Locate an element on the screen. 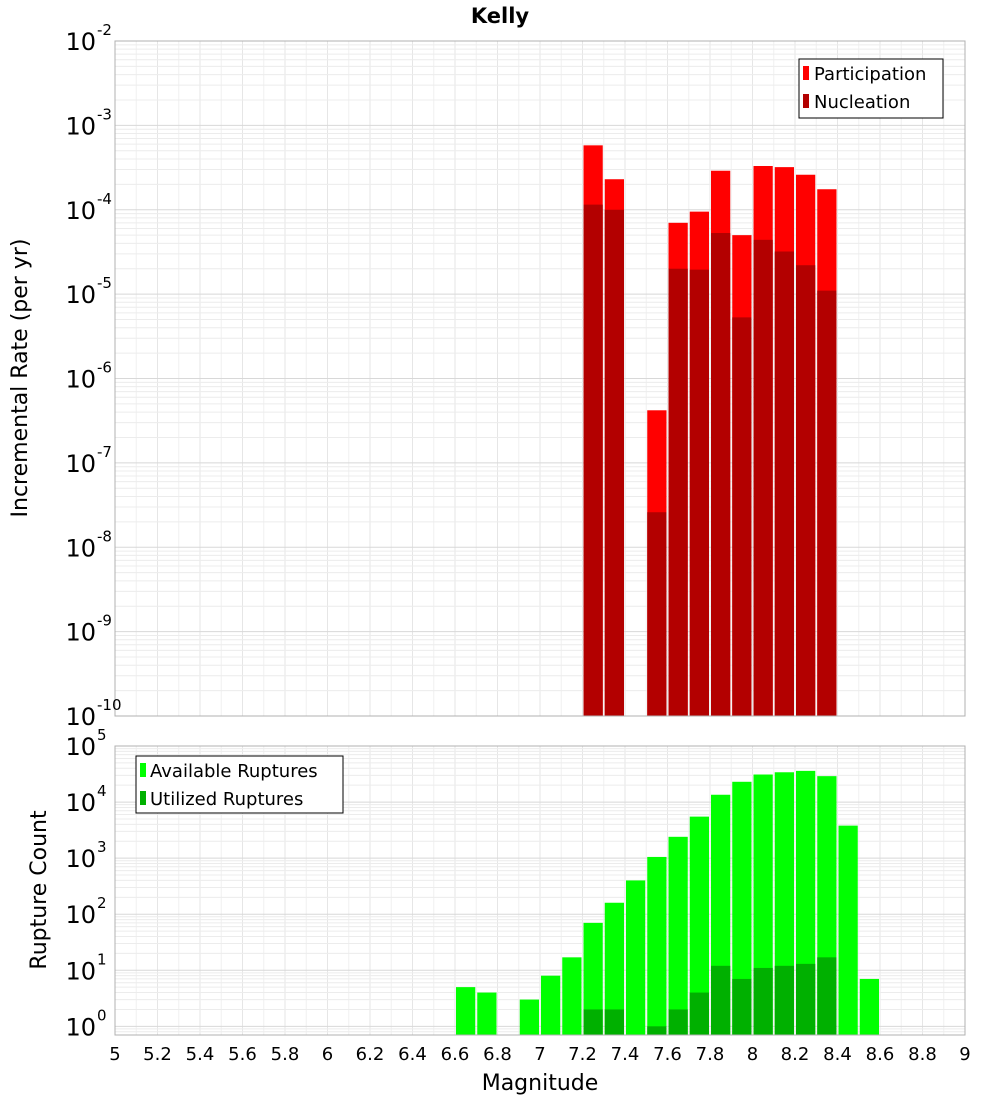 The width and height of the screenshot is (1000, 1100). x-tick-label: 7.4 is located at coordinates (625, 1054).